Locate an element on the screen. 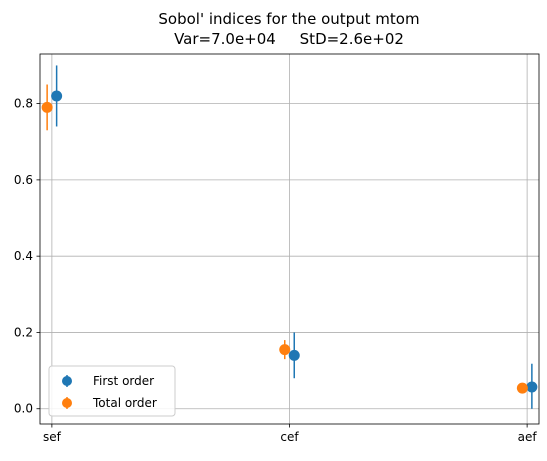 The image size is (547, 461). legend-box is located at coordinates (112, 391).